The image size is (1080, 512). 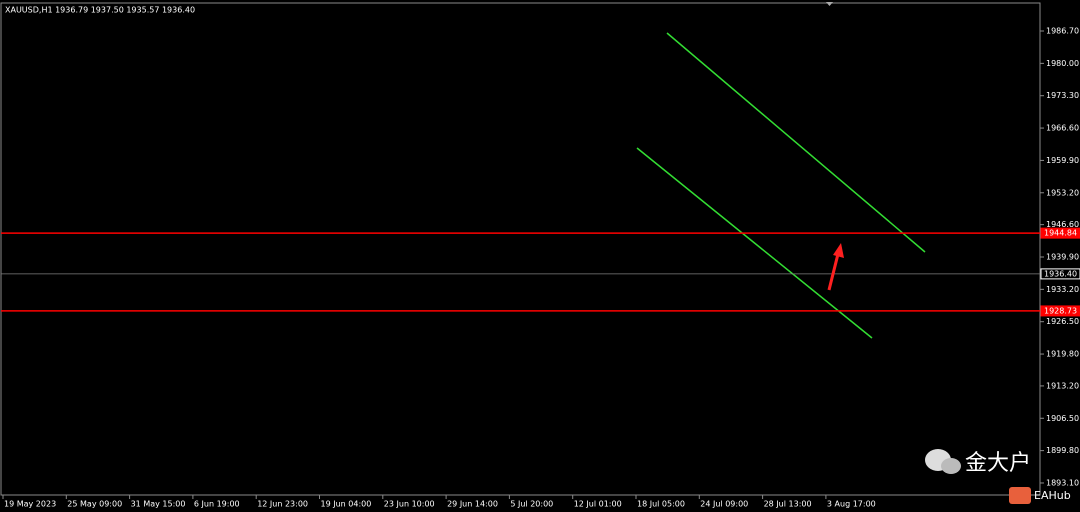 What do you see at coordinates (282, 504) in the screenshot?
I see `x-tick-label: 12 Jun 23:00` at bounding box center [282, 504].